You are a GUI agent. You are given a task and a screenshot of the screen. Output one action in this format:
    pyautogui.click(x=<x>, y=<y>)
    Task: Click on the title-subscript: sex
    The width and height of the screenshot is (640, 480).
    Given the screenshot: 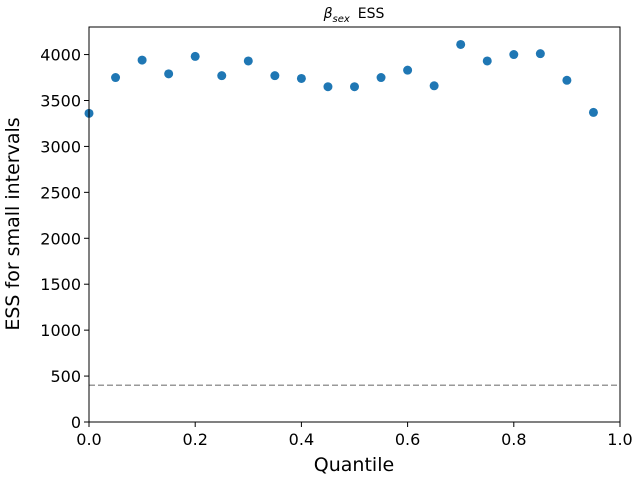 What is the action you would take?
    pyautogui.click(x=341, y=19)
    